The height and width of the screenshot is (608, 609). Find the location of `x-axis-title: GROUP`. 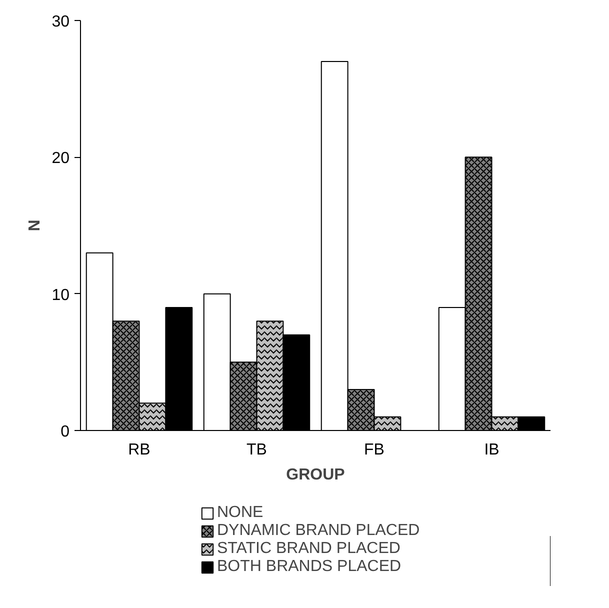

x-axis-title: GROUP is located at coordinates (316, 475).